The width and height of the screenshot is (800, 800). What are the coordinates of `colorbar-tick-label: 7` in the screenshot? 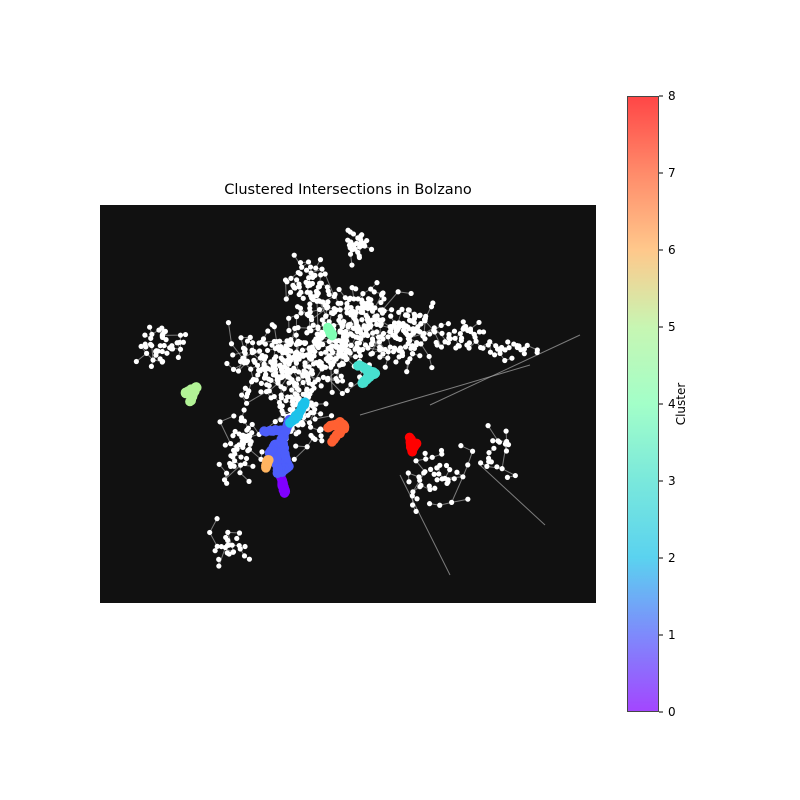 It's located at (672, 173).